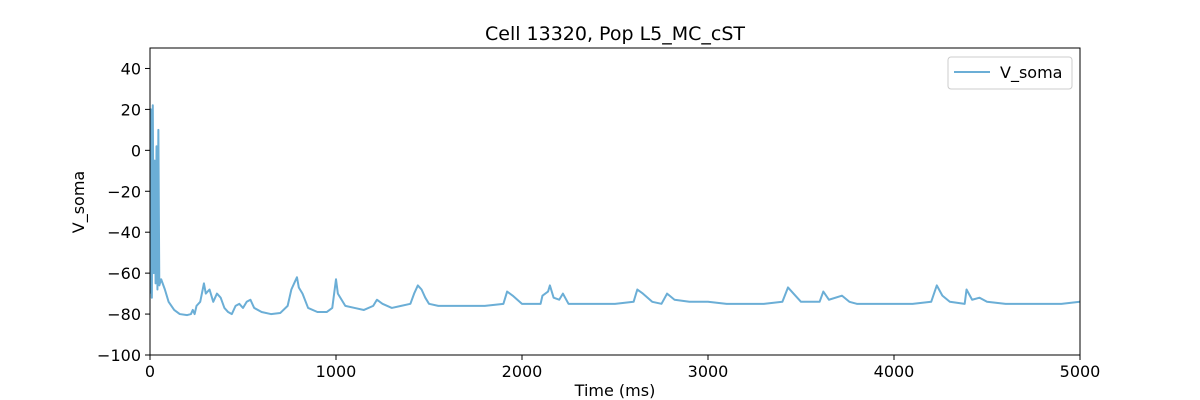  I want to click on chart-title: Cell 13320, Pop L5_MC_cST, so click(615, 34).